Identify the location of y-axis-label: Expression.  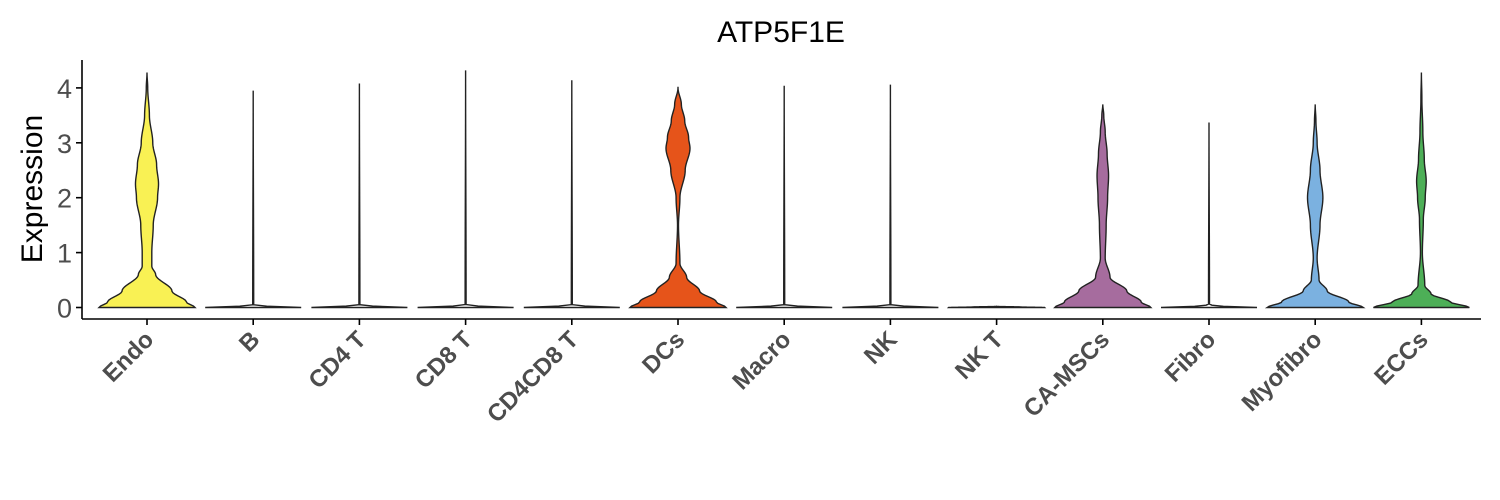
(32, 189).